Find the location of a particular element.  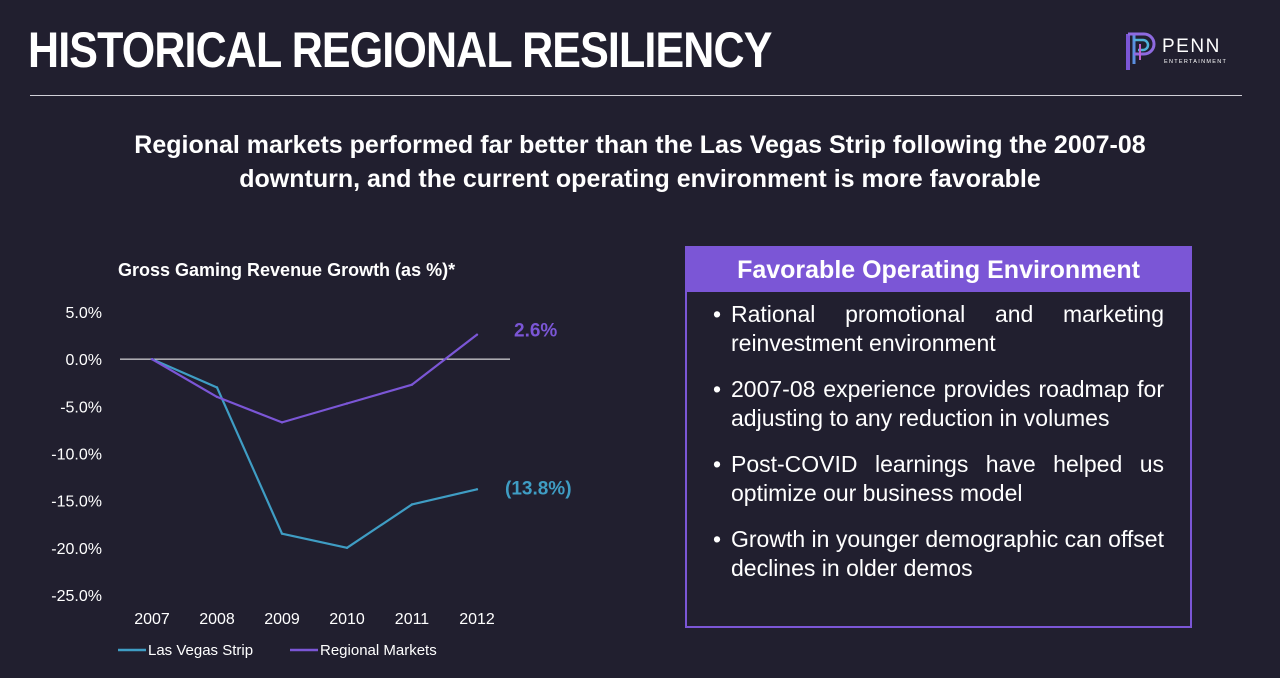

legend-label: Las Vegas Strip is located at coordinates (200, 650).